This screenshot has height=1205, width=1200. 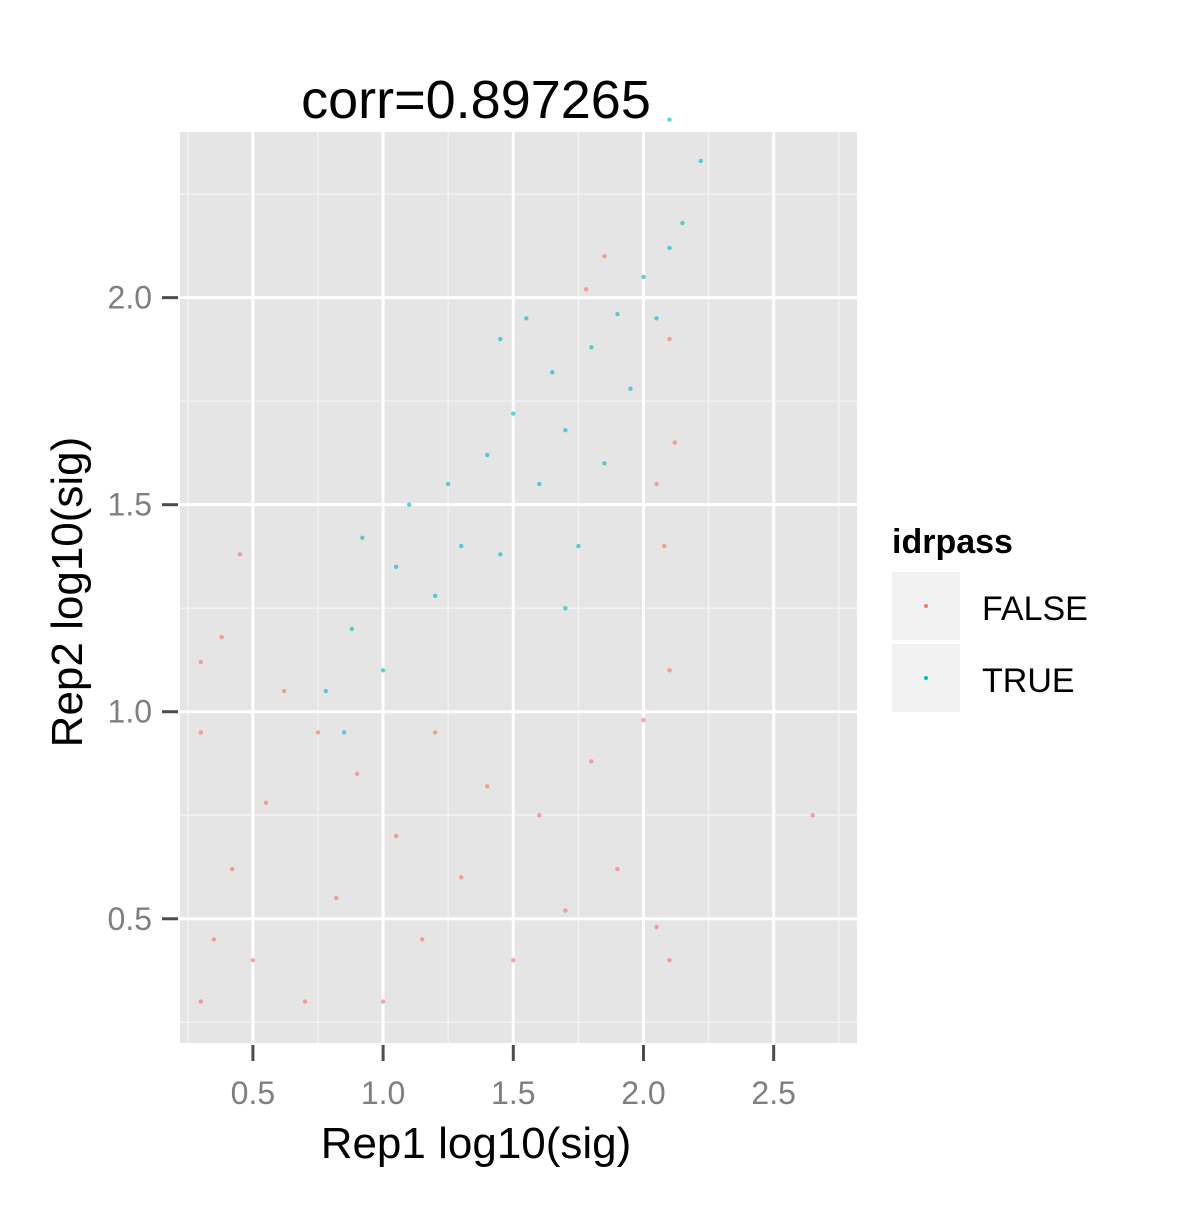 What do you see at coordinates (1035, 609) in the screenshot?
I see `legend-label-false: FALSE` at bounding box center [1035, 609].